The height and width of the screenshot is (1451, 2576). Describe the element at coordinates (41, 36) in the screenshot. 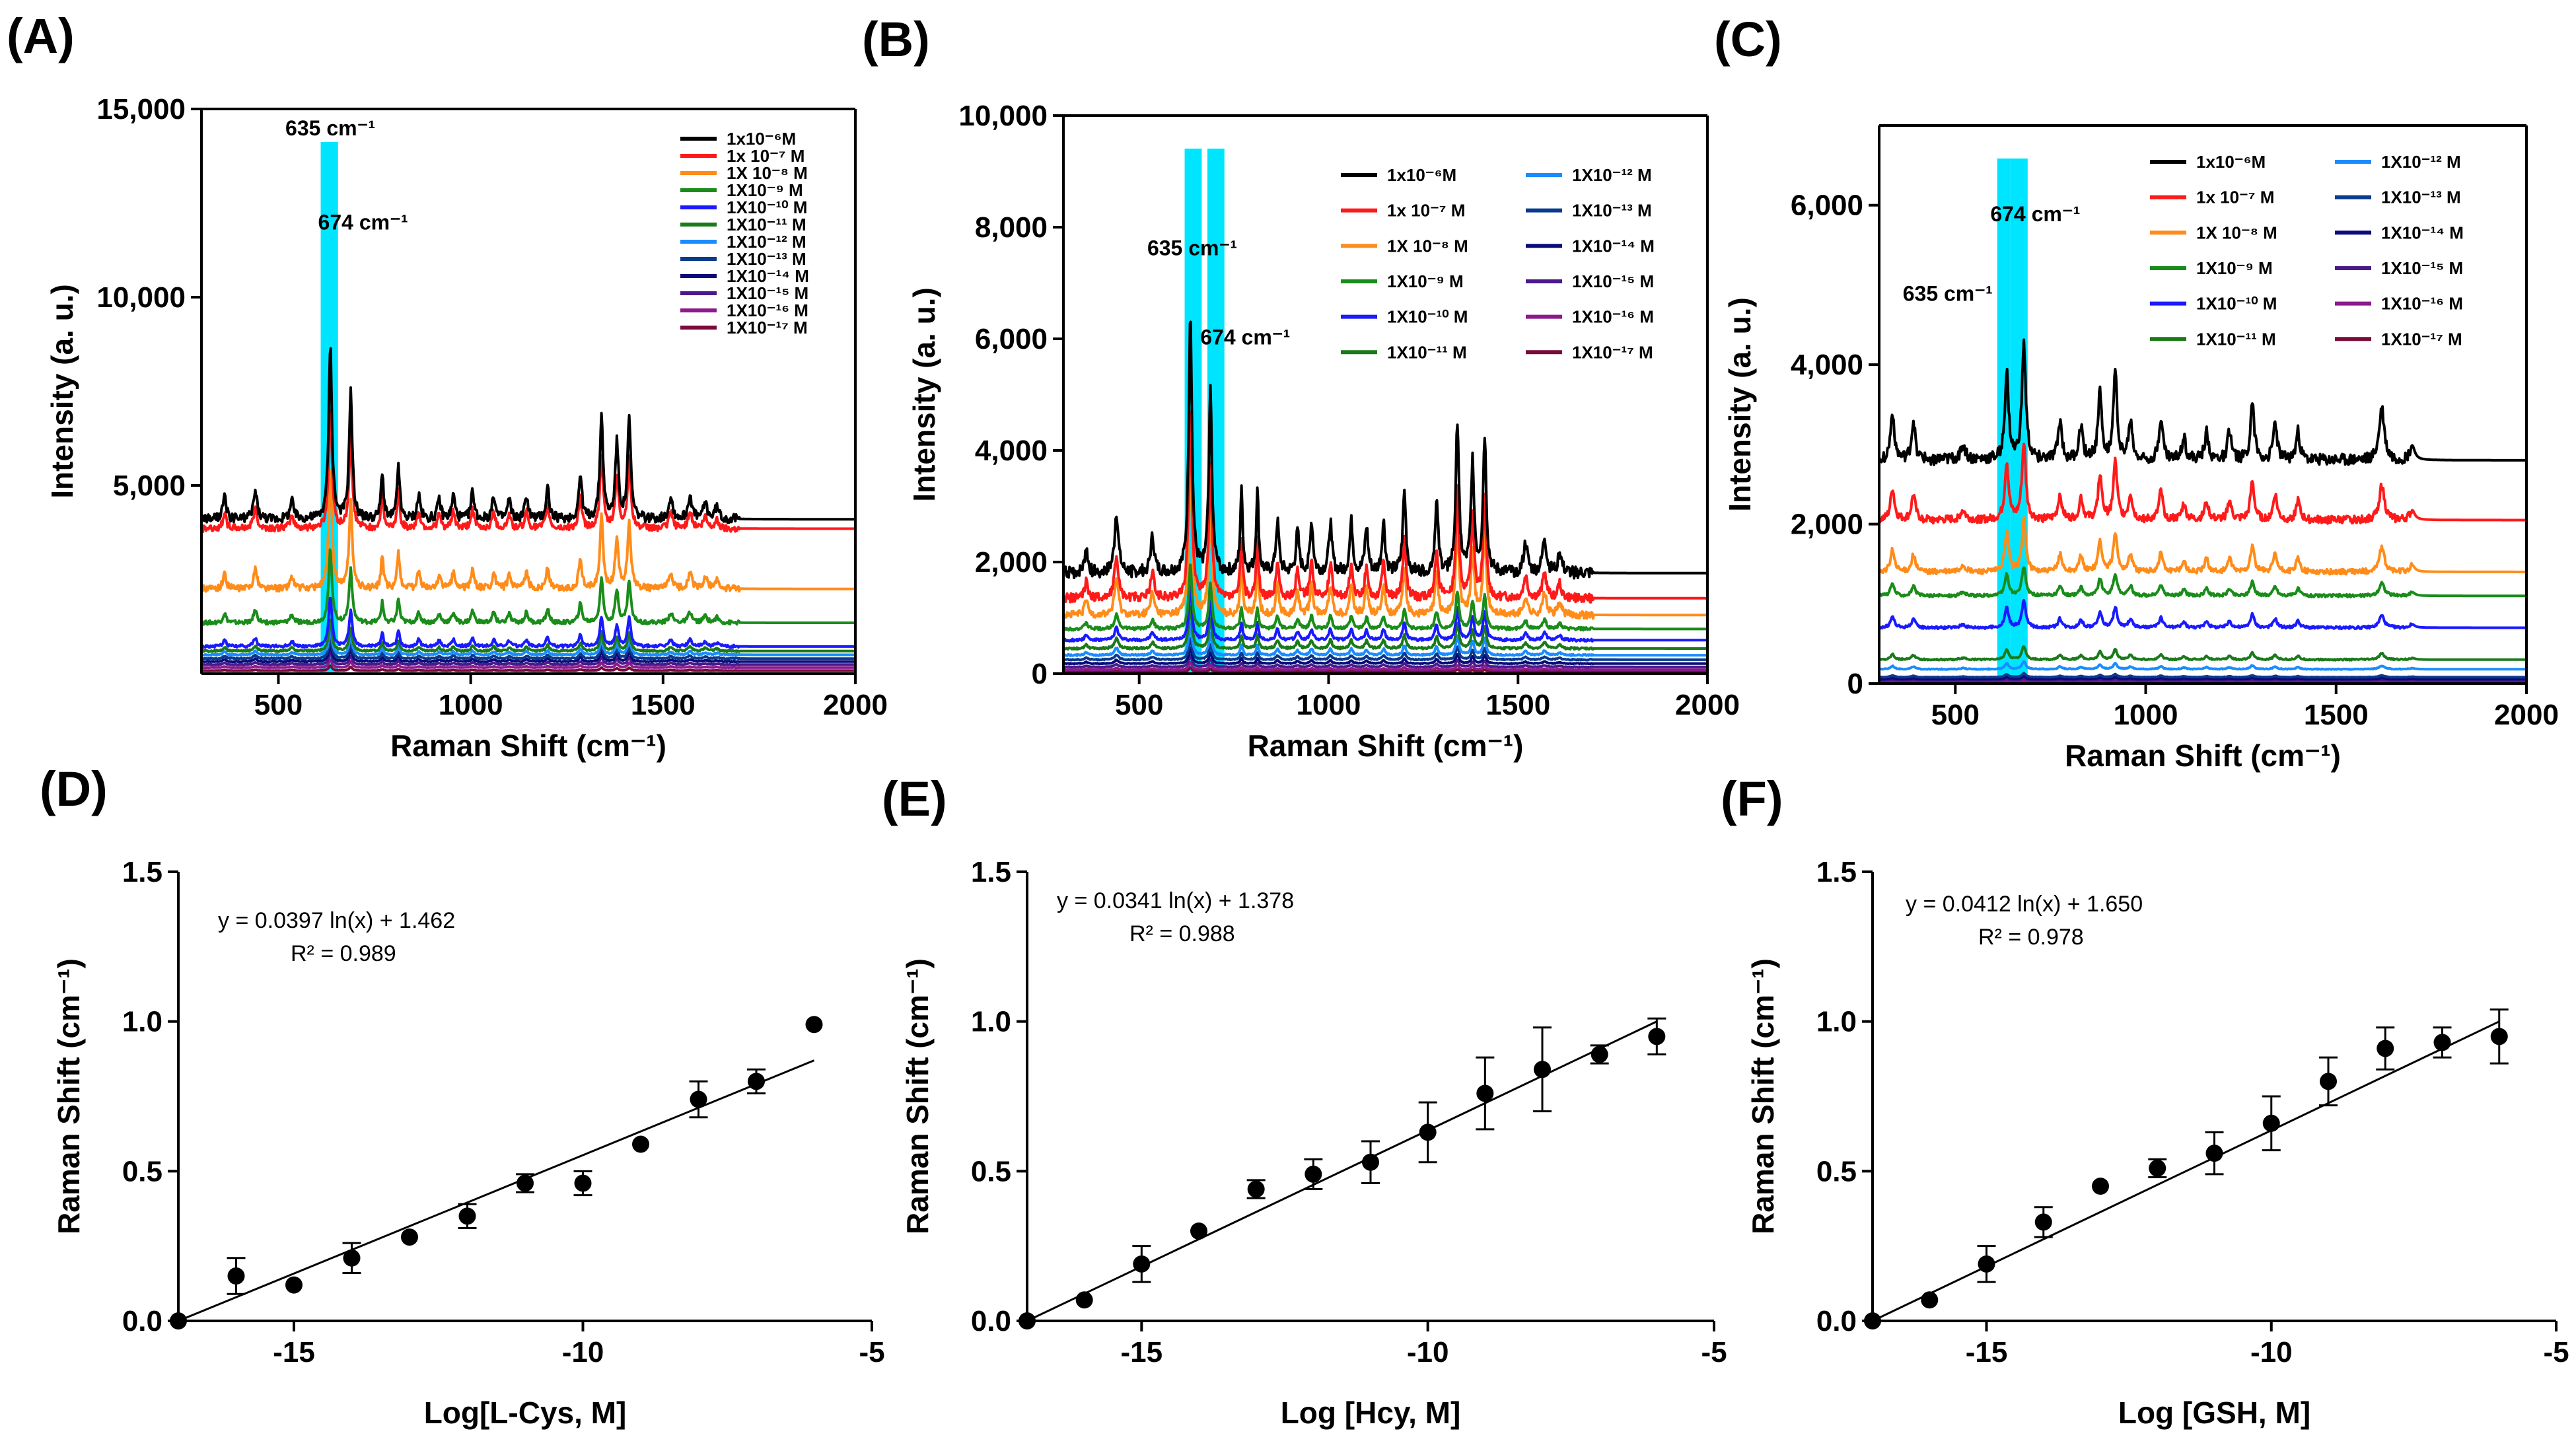

I see `panel-label-a: (A)` at that location.